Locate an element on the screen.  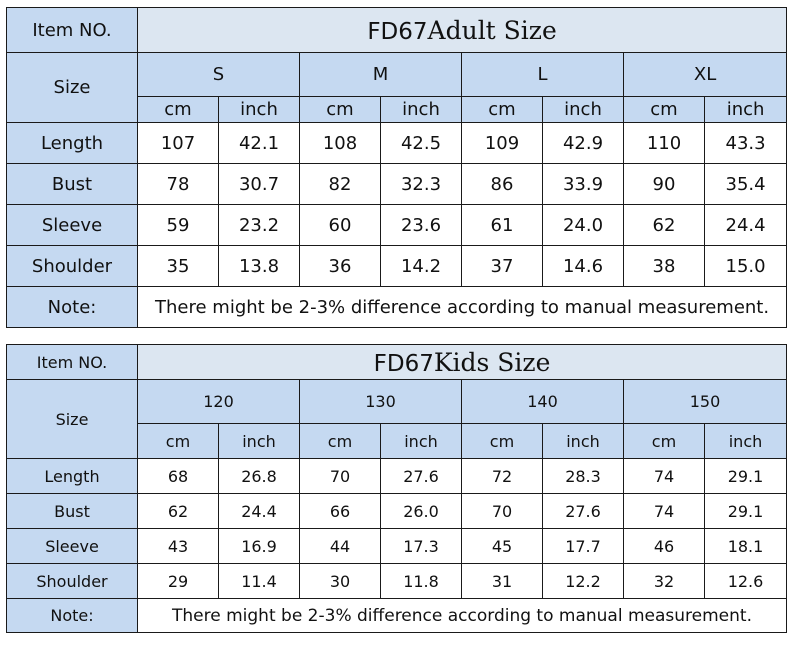
size-header: L is located at coordinates (542, 74).